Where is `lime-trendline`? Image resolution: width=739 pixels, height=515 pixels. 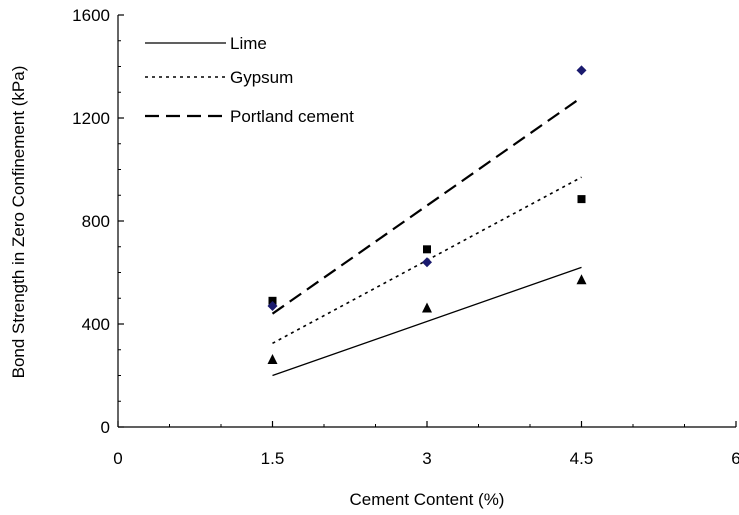 lime-trendline is located at coordinates (427, 321).